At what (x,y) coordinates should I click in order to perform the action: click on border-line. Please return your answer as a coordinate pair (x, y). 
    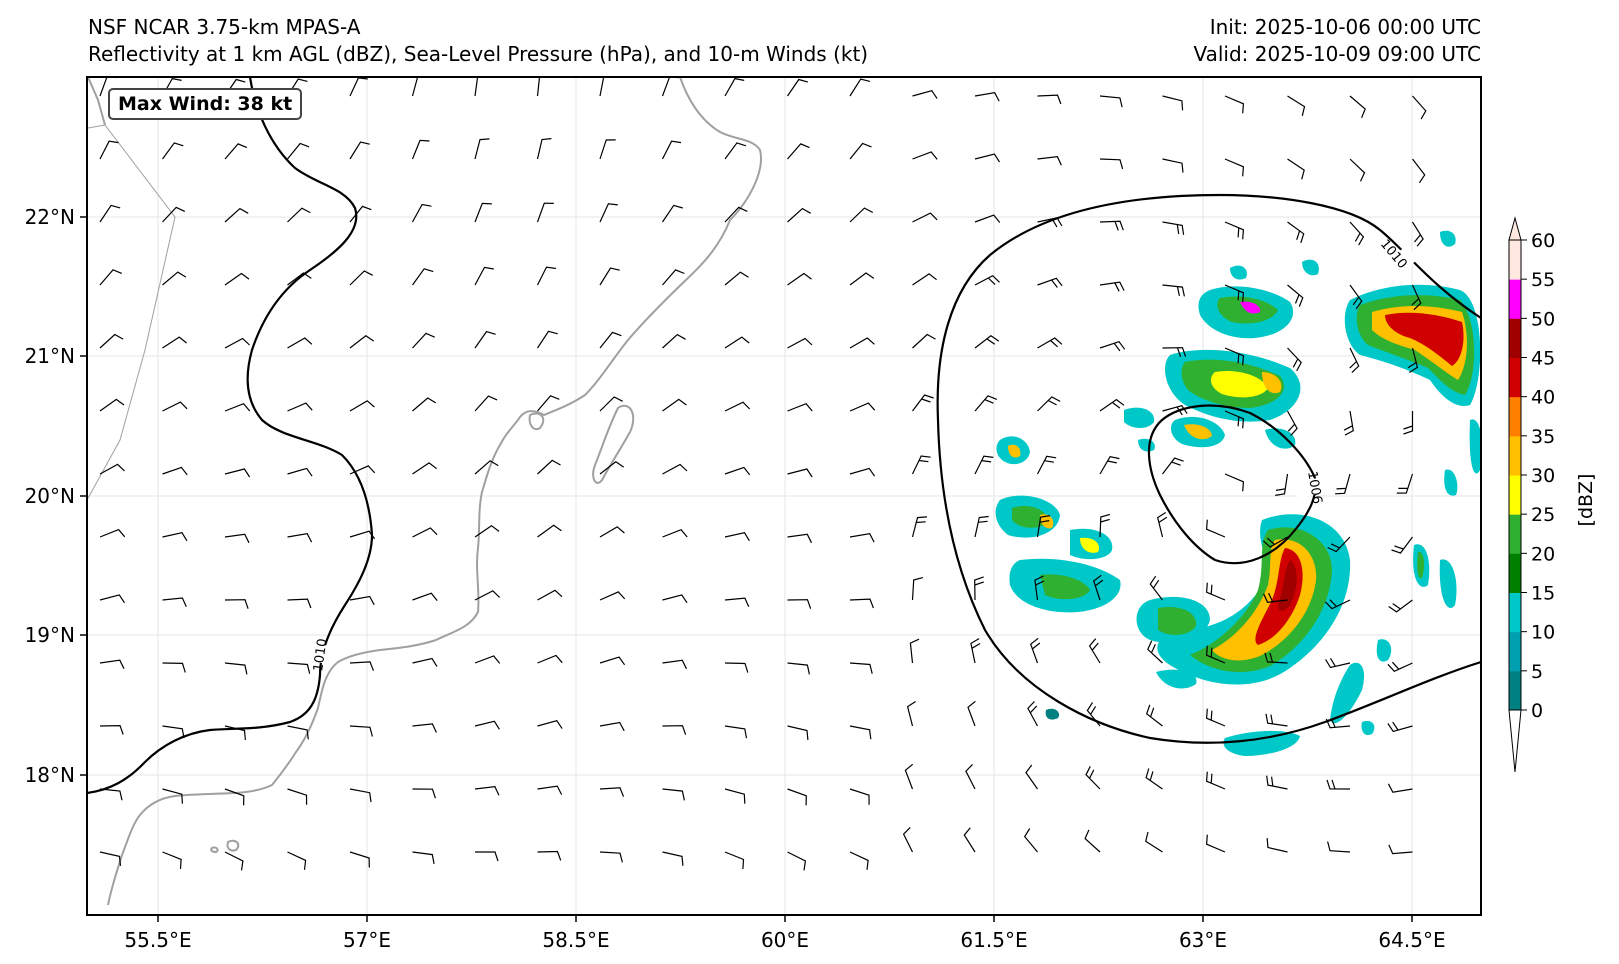
    Looking at the image, I should click on (131, 312).